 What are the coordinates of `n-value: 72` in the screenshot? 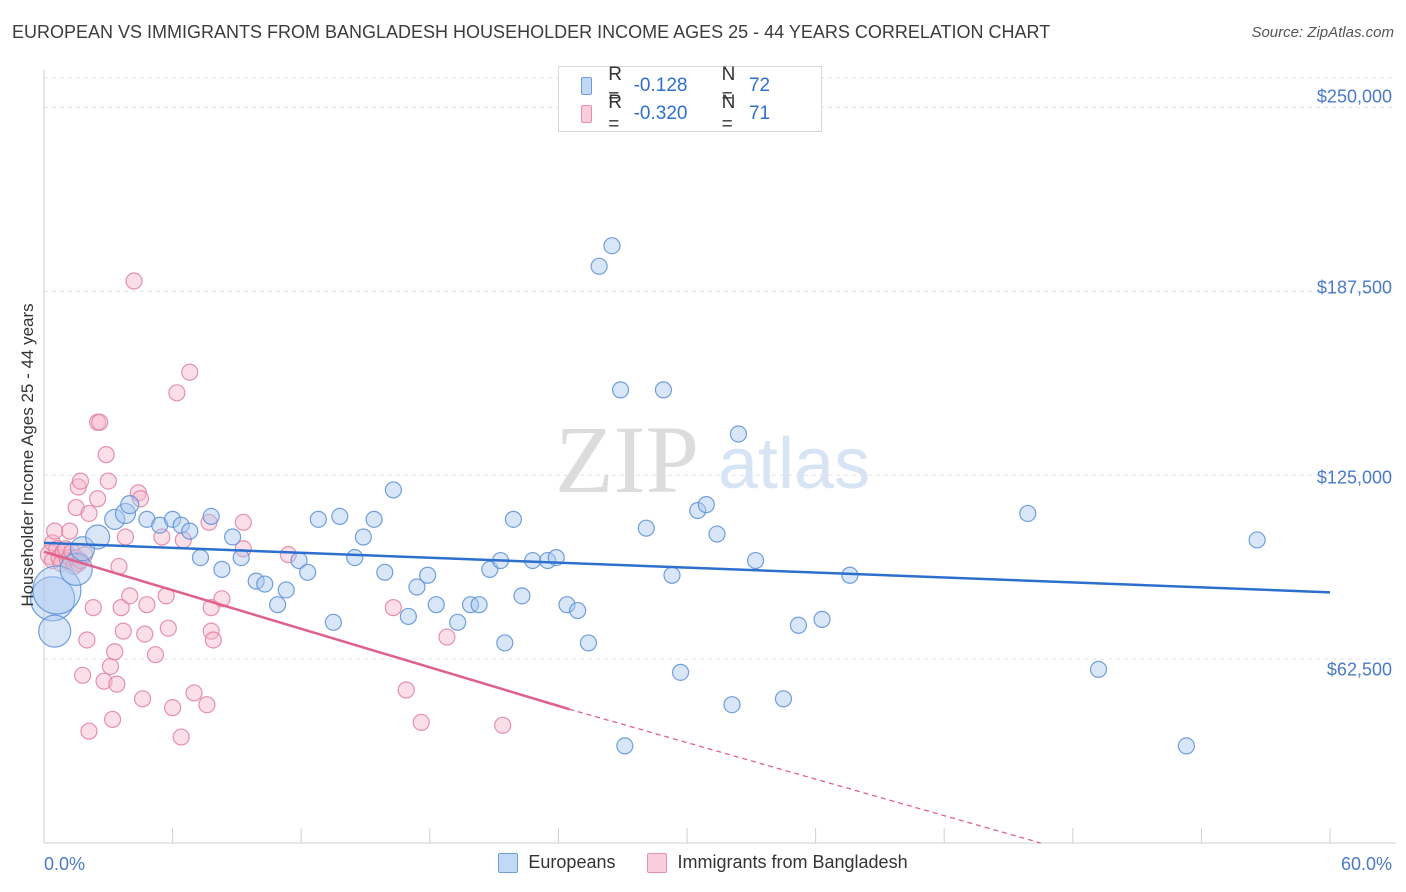 It's located at (759, 85).